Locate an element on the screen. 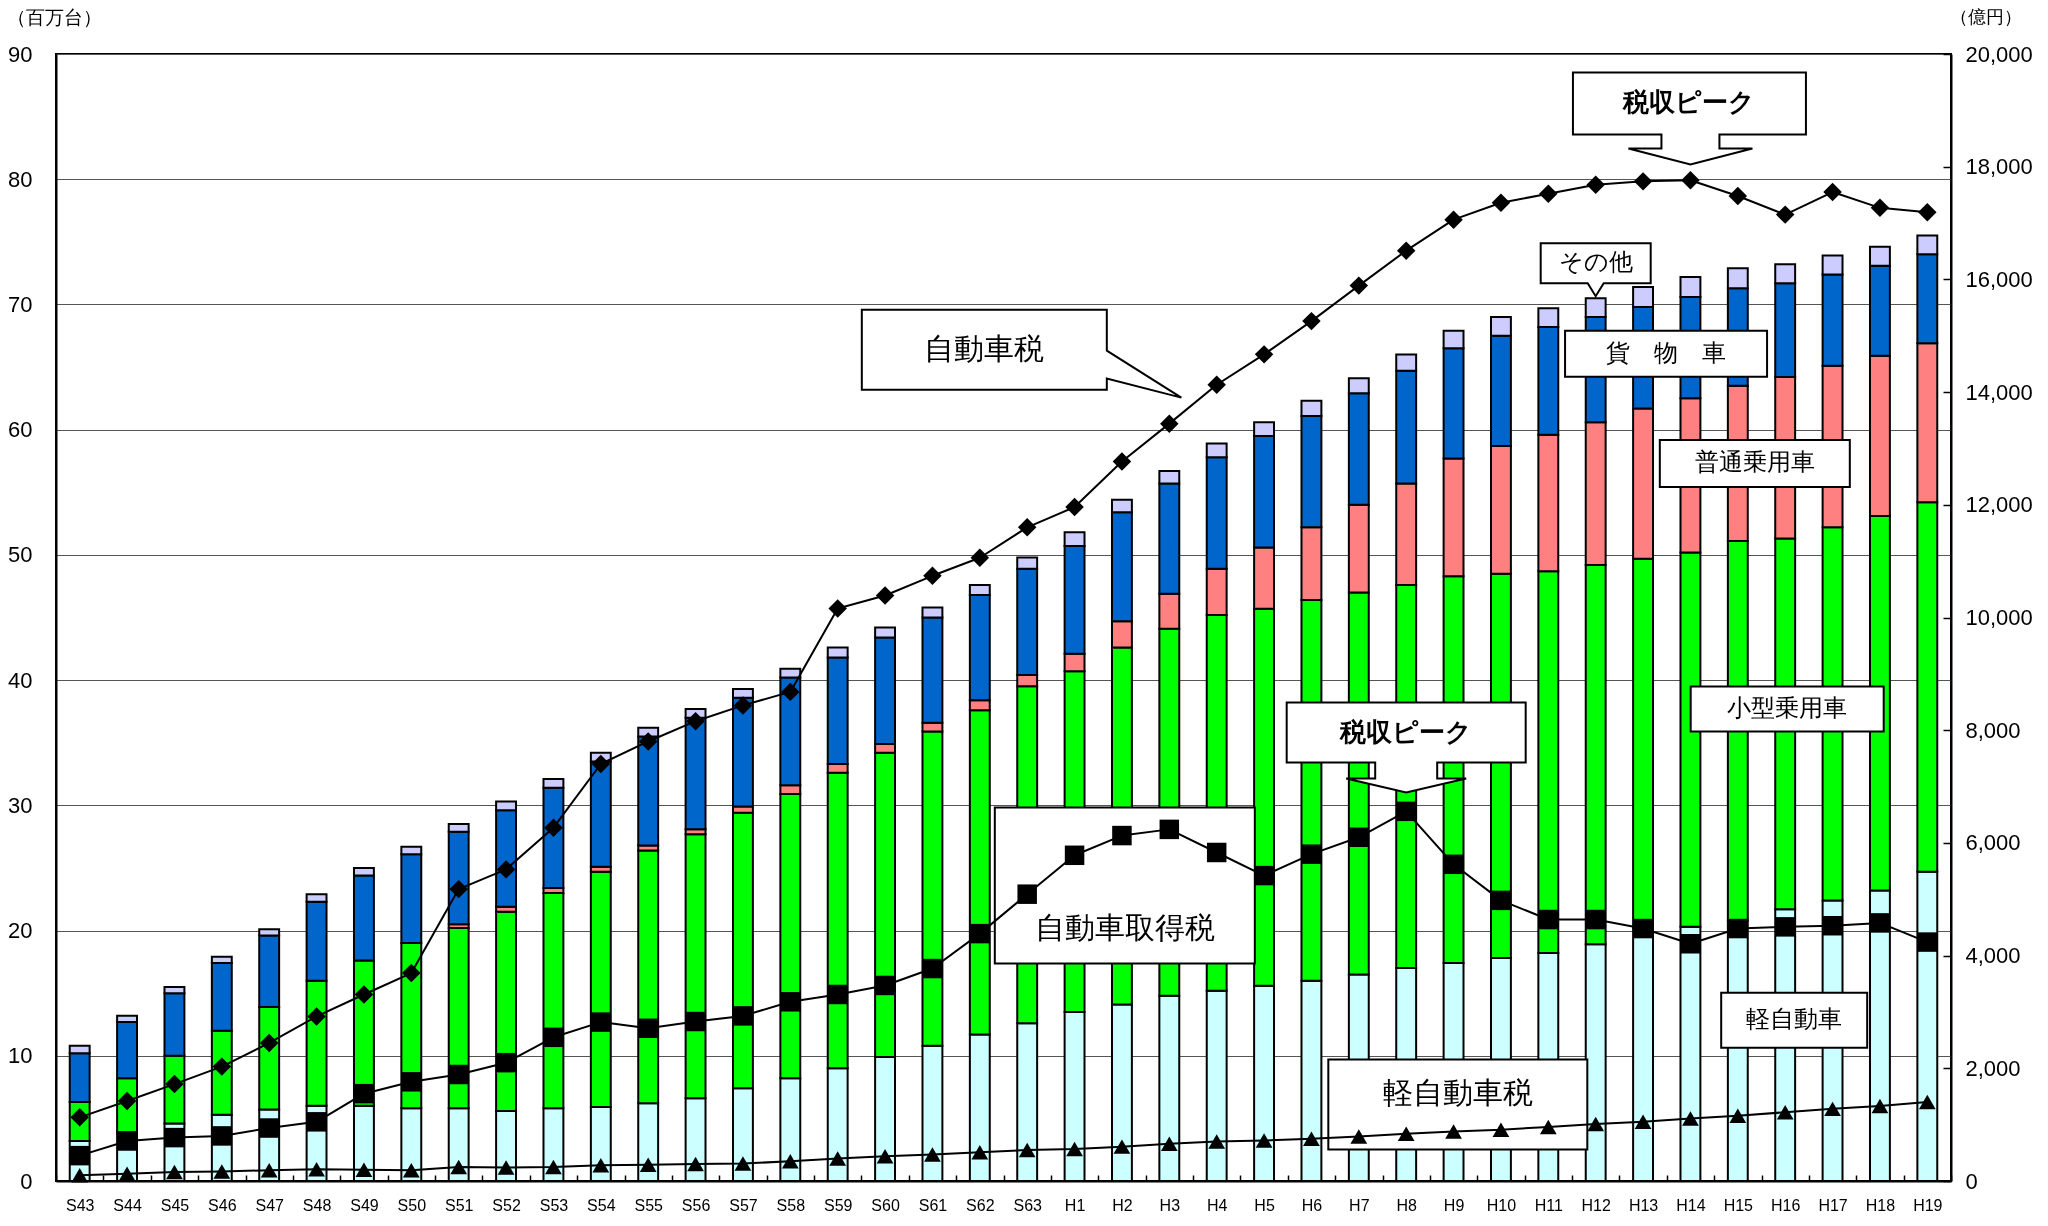 The height and width of the screenshot is (1226, 2048). y2-tick-label: 14,000 is located at coordinates (1999, 392).